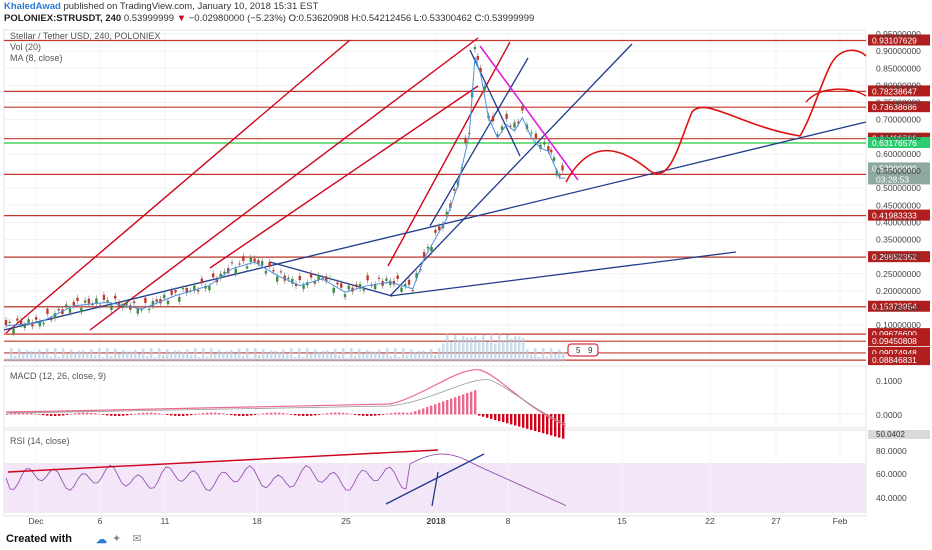  What do you see at coordinates (435, 397) in the screenshot?
I see `macd-pane` at bounding box center [435, 397].